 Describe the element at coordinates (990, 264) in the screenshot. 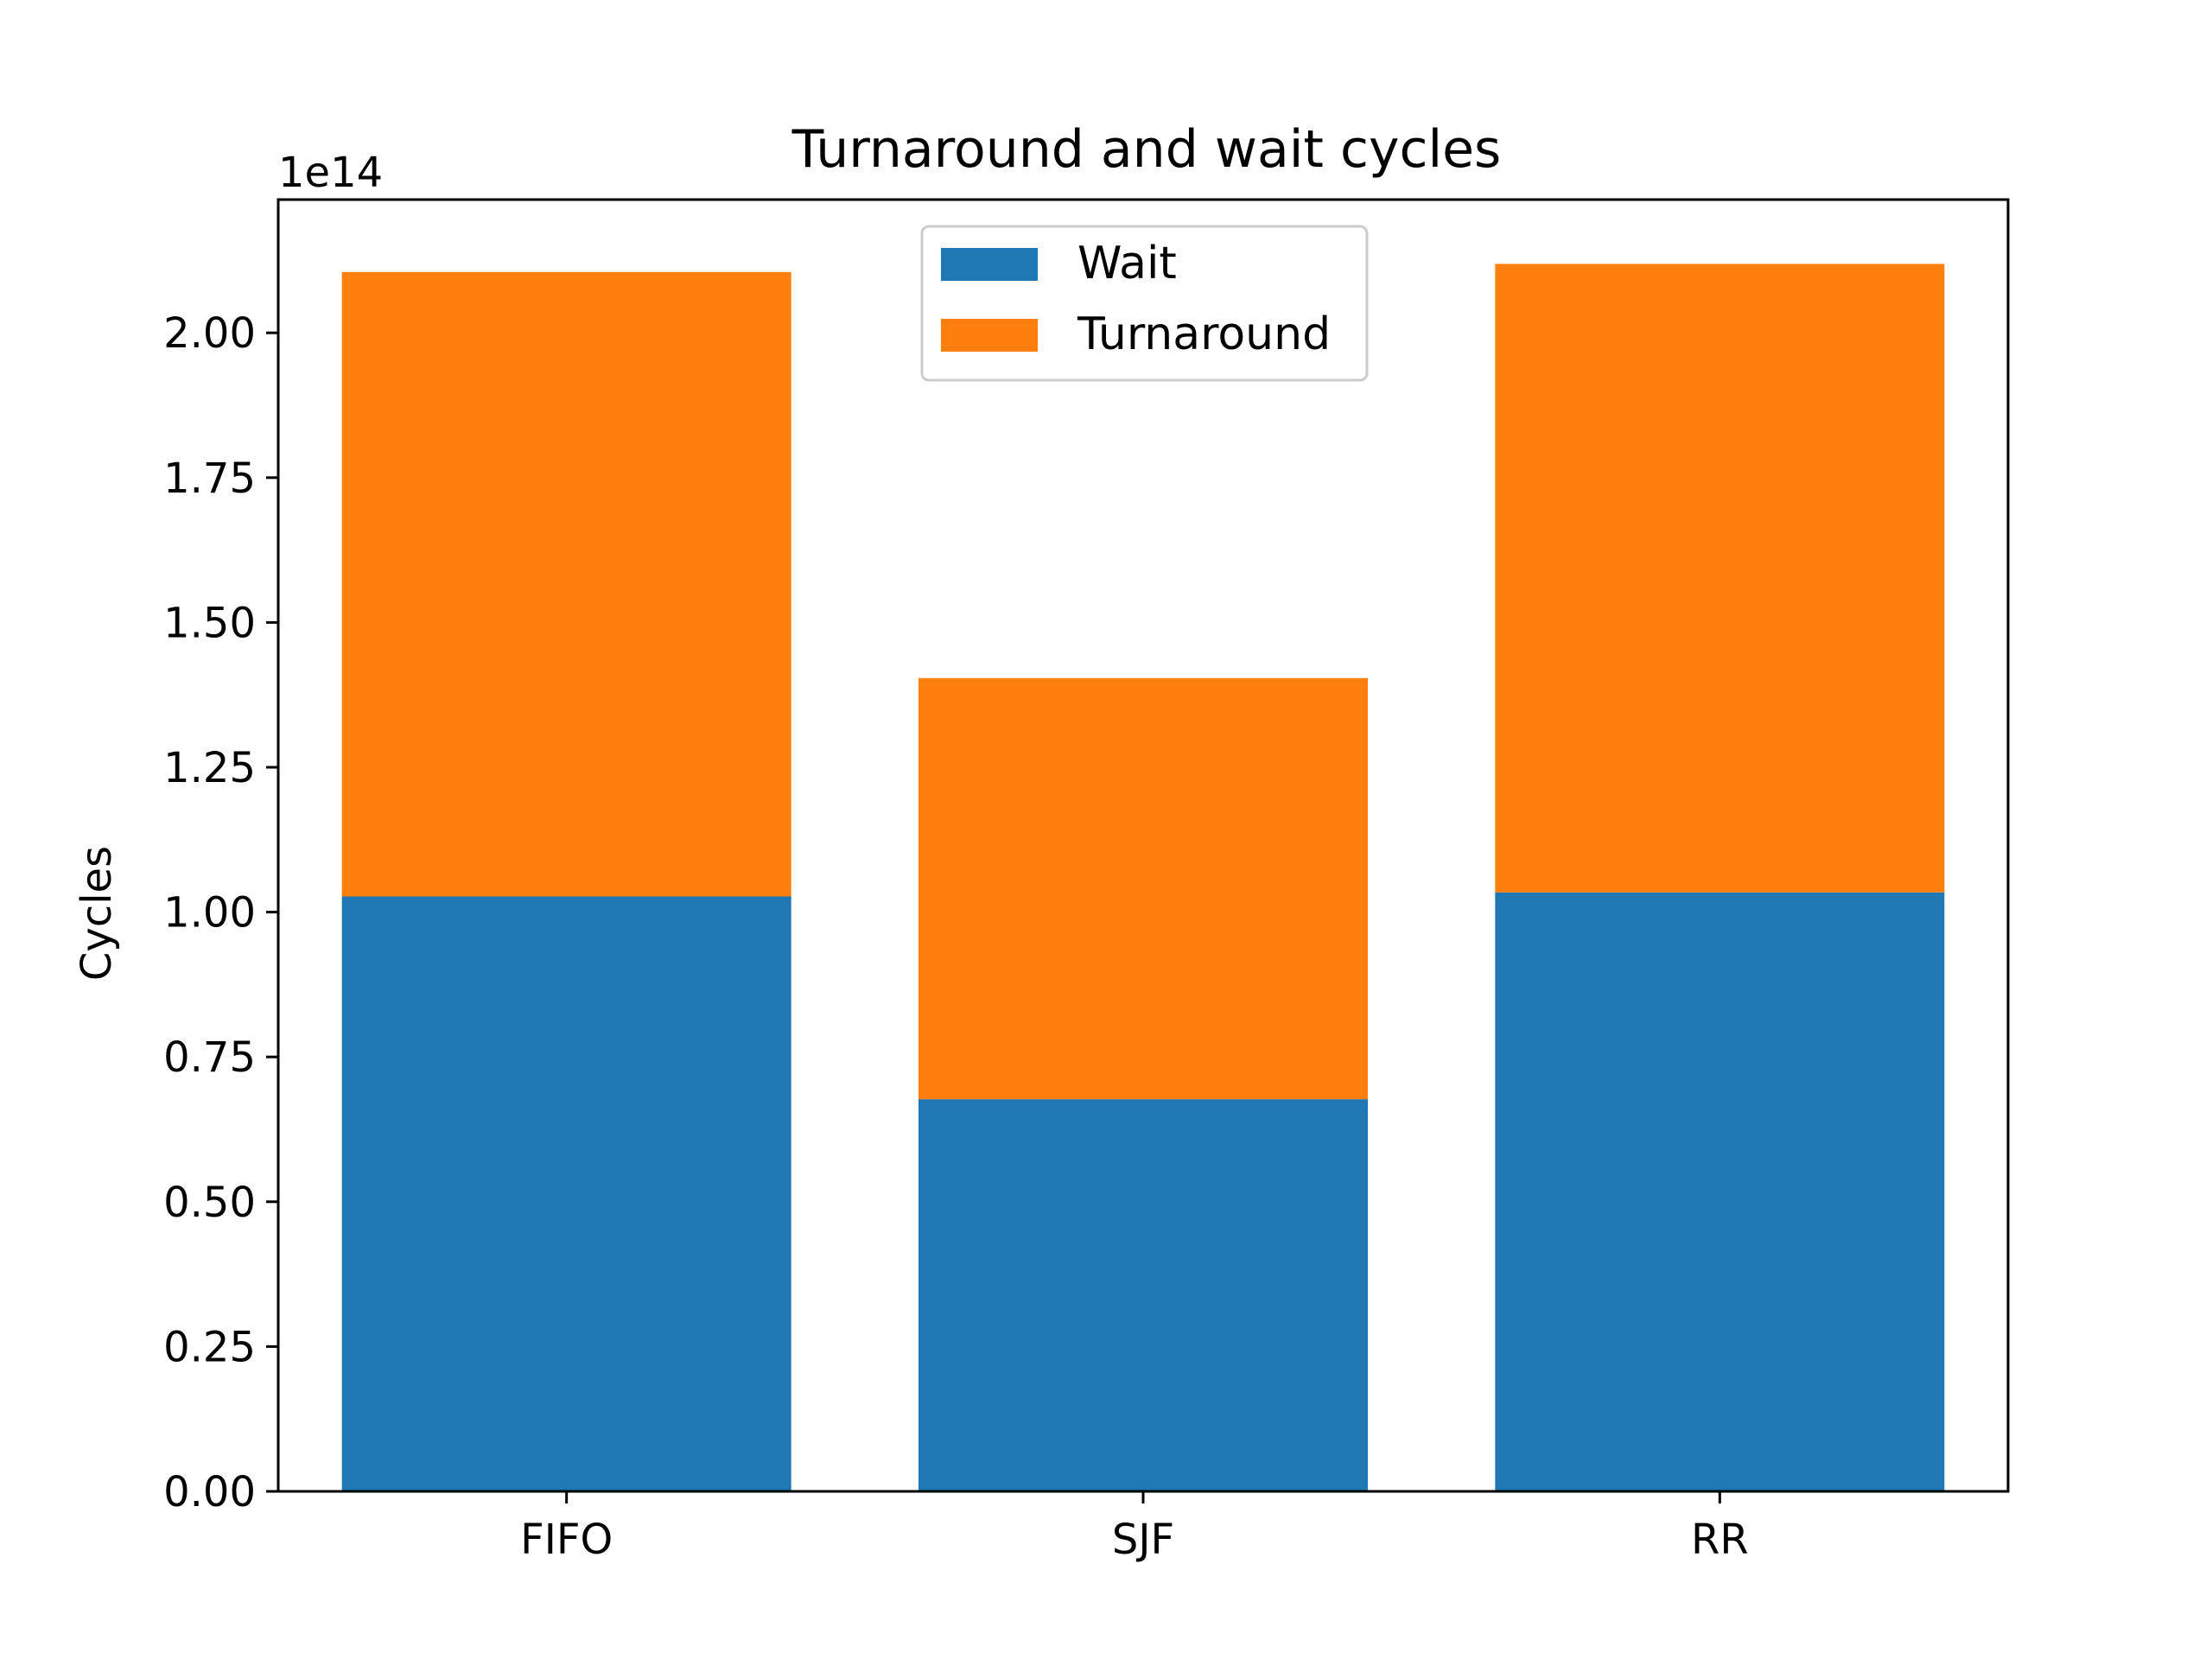

I see `legend-swatch-wait` at that location.